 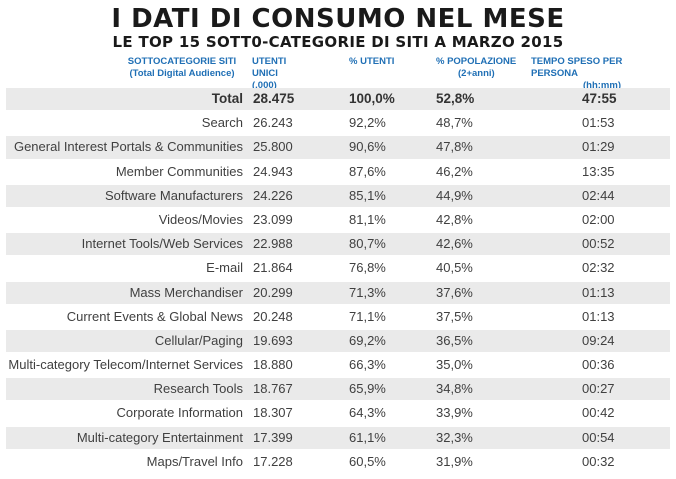 What do you see at coordinates (222, 123) in the screenshot?
I see `row-name: Search` at bounding box center [222, 123].